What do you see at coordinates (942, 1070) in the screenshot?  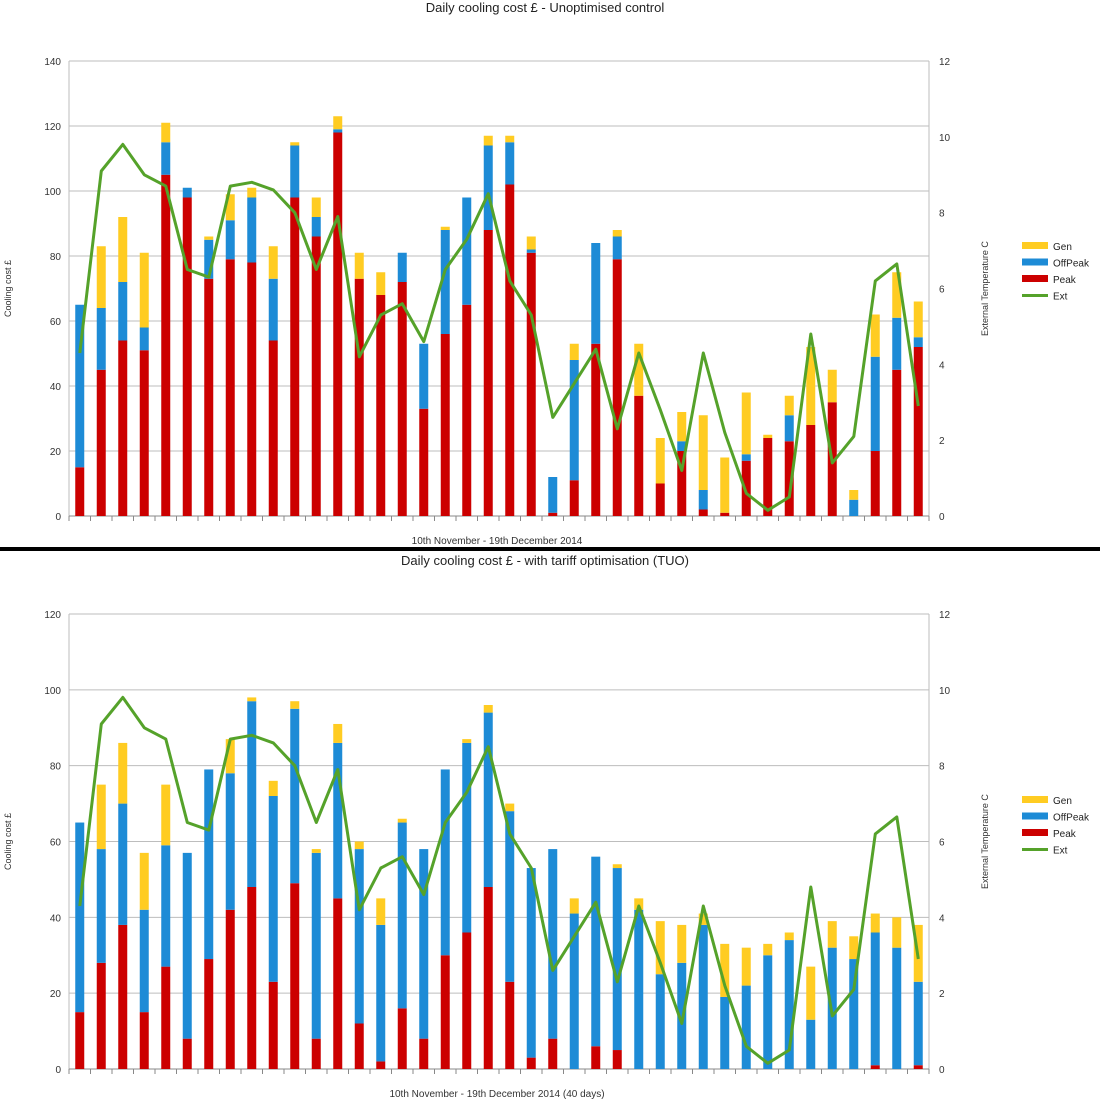 I see `y2-tick-label: 0` at bounding box center [942, 1070].